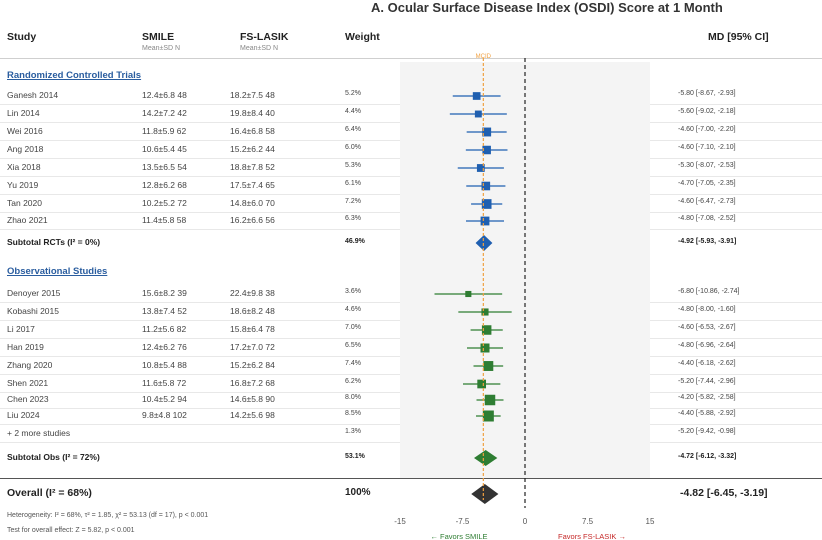  What do you see at coordinates (353, 397) in the screenshot?
I see `study-weight: 8.0%` at bounding box center [353, 397].